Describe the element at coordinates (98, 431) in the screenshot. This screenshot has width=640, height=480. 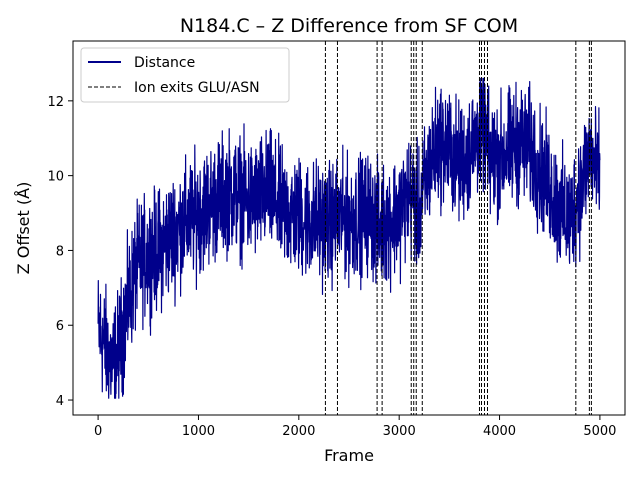
I see `x-tick-label-0: 0` at that location.